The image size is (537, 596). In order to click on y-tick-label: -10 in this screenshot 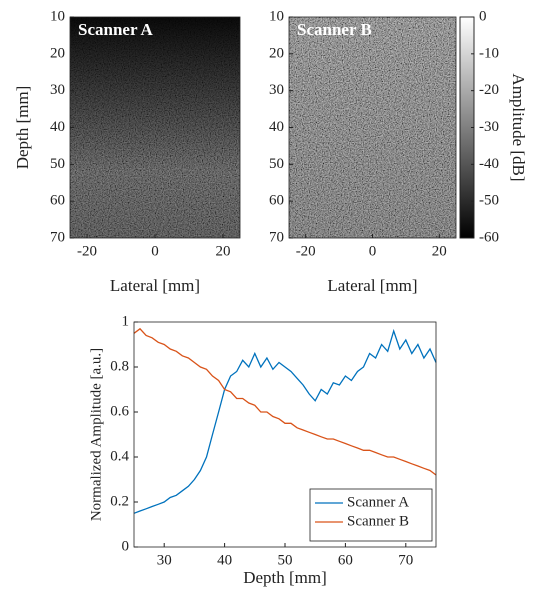, I will do `click(489, 53)`.